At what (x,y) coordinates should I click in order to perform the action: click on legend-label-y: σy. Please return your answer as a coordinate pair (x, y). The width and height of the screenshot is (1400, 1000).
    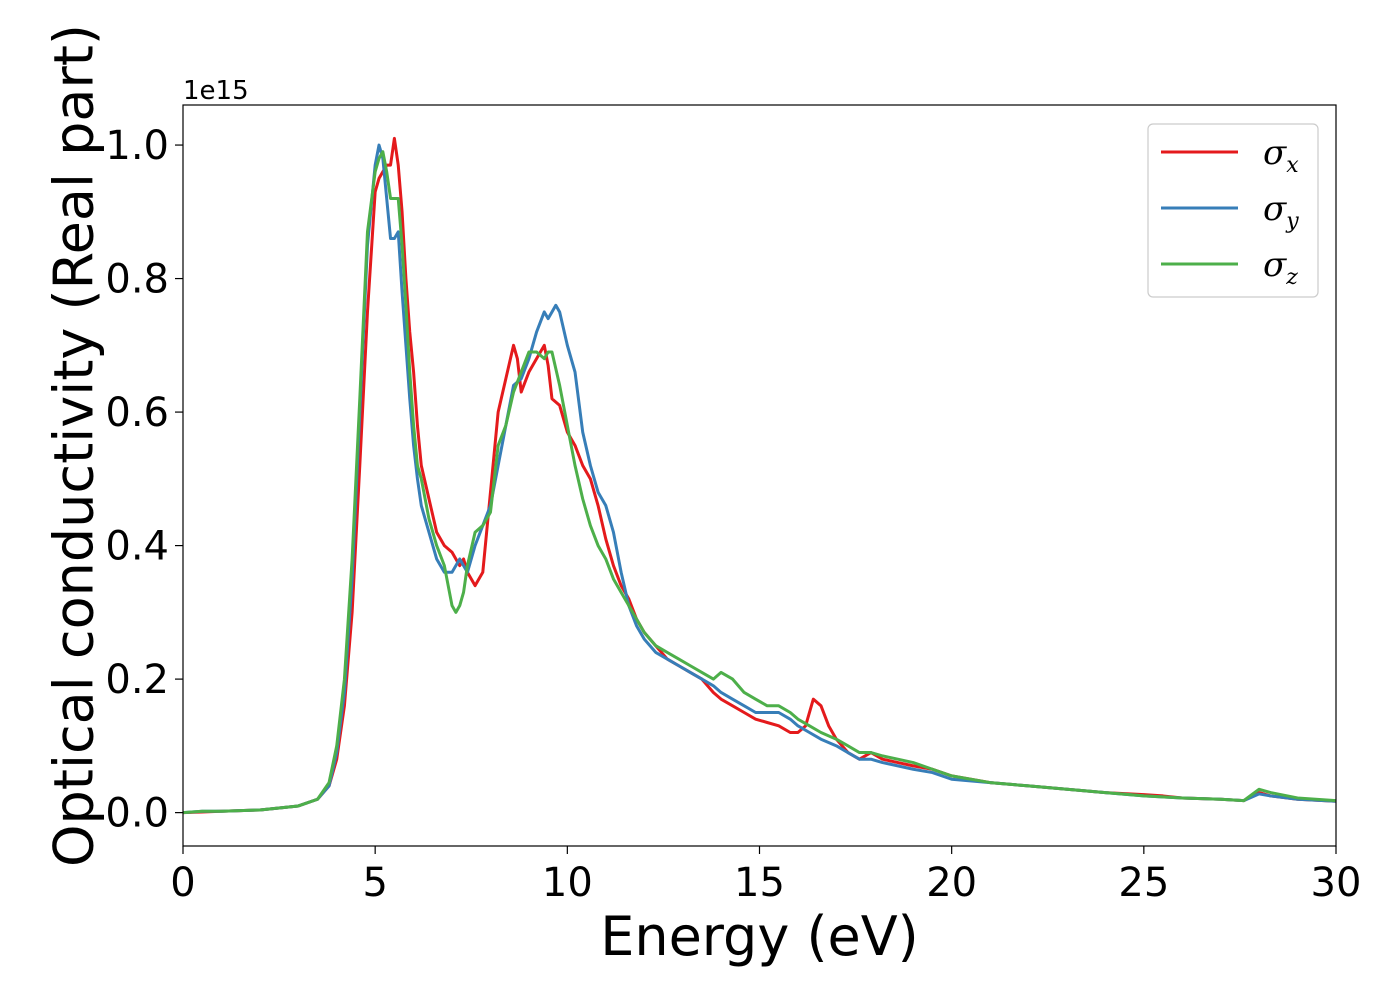
    Looking at the image, I should click on (1281, 211).